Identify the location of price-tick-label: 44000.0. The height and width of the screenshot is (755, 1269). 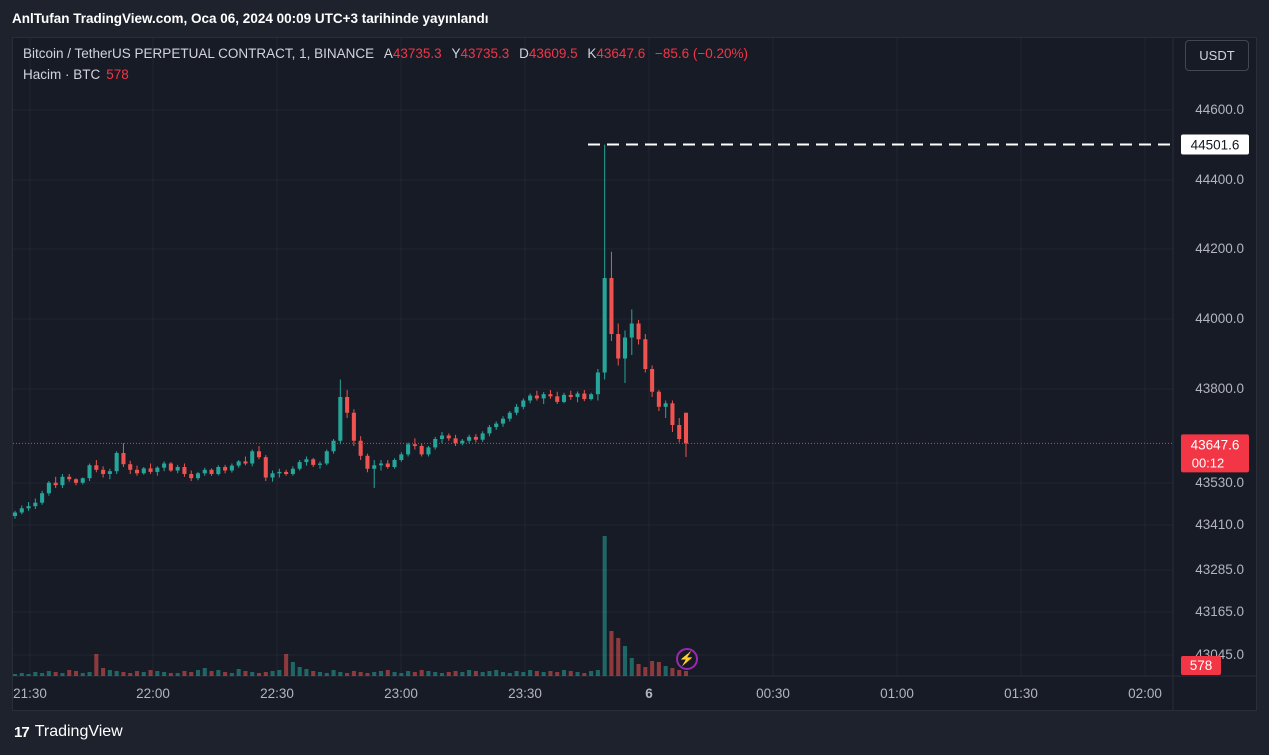
(1219, 318).